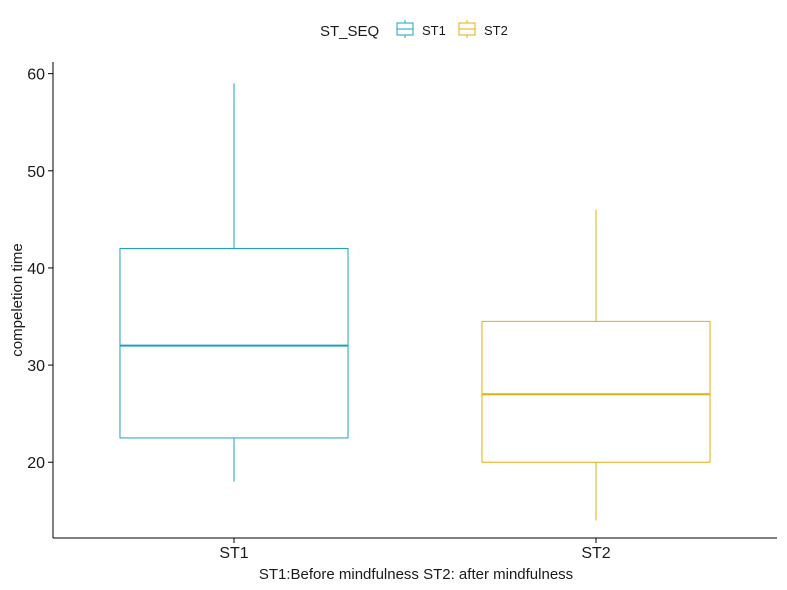 Image resolution: width=787 pixels, height=590 pixels. What do you see at coordinates (233, 553) in the screenshot?
I see `x-tick-label: ST1` at bounding box center [233, 553].